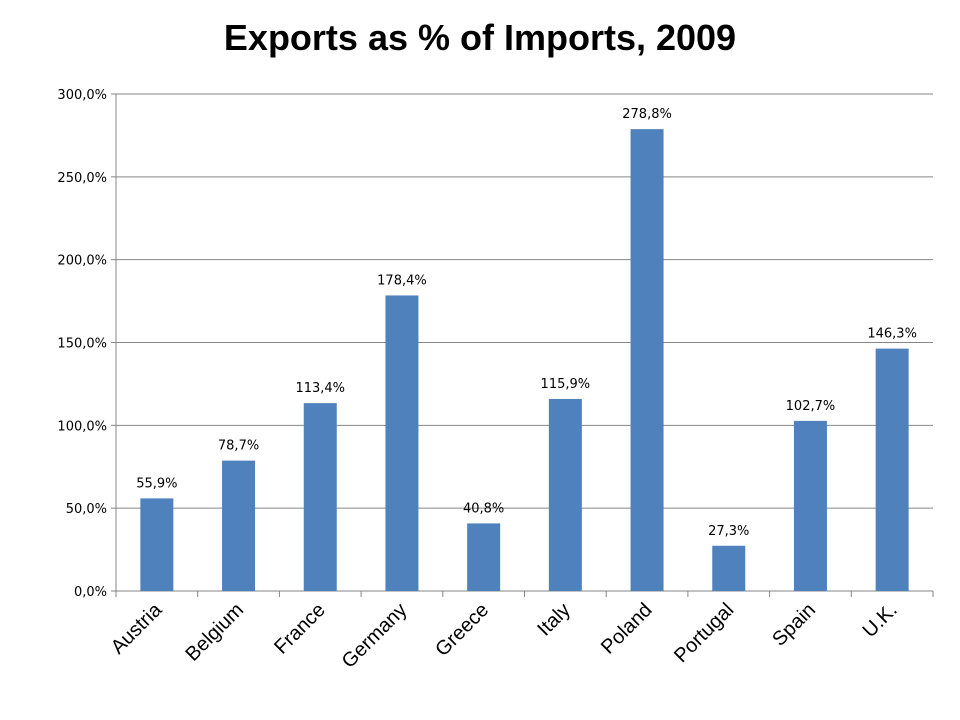 The height and width of the screenshot is (720, 960). Describe the element at coordinates (566, 384) in the screenshot. I see `data-label: 115,9%` at that location.